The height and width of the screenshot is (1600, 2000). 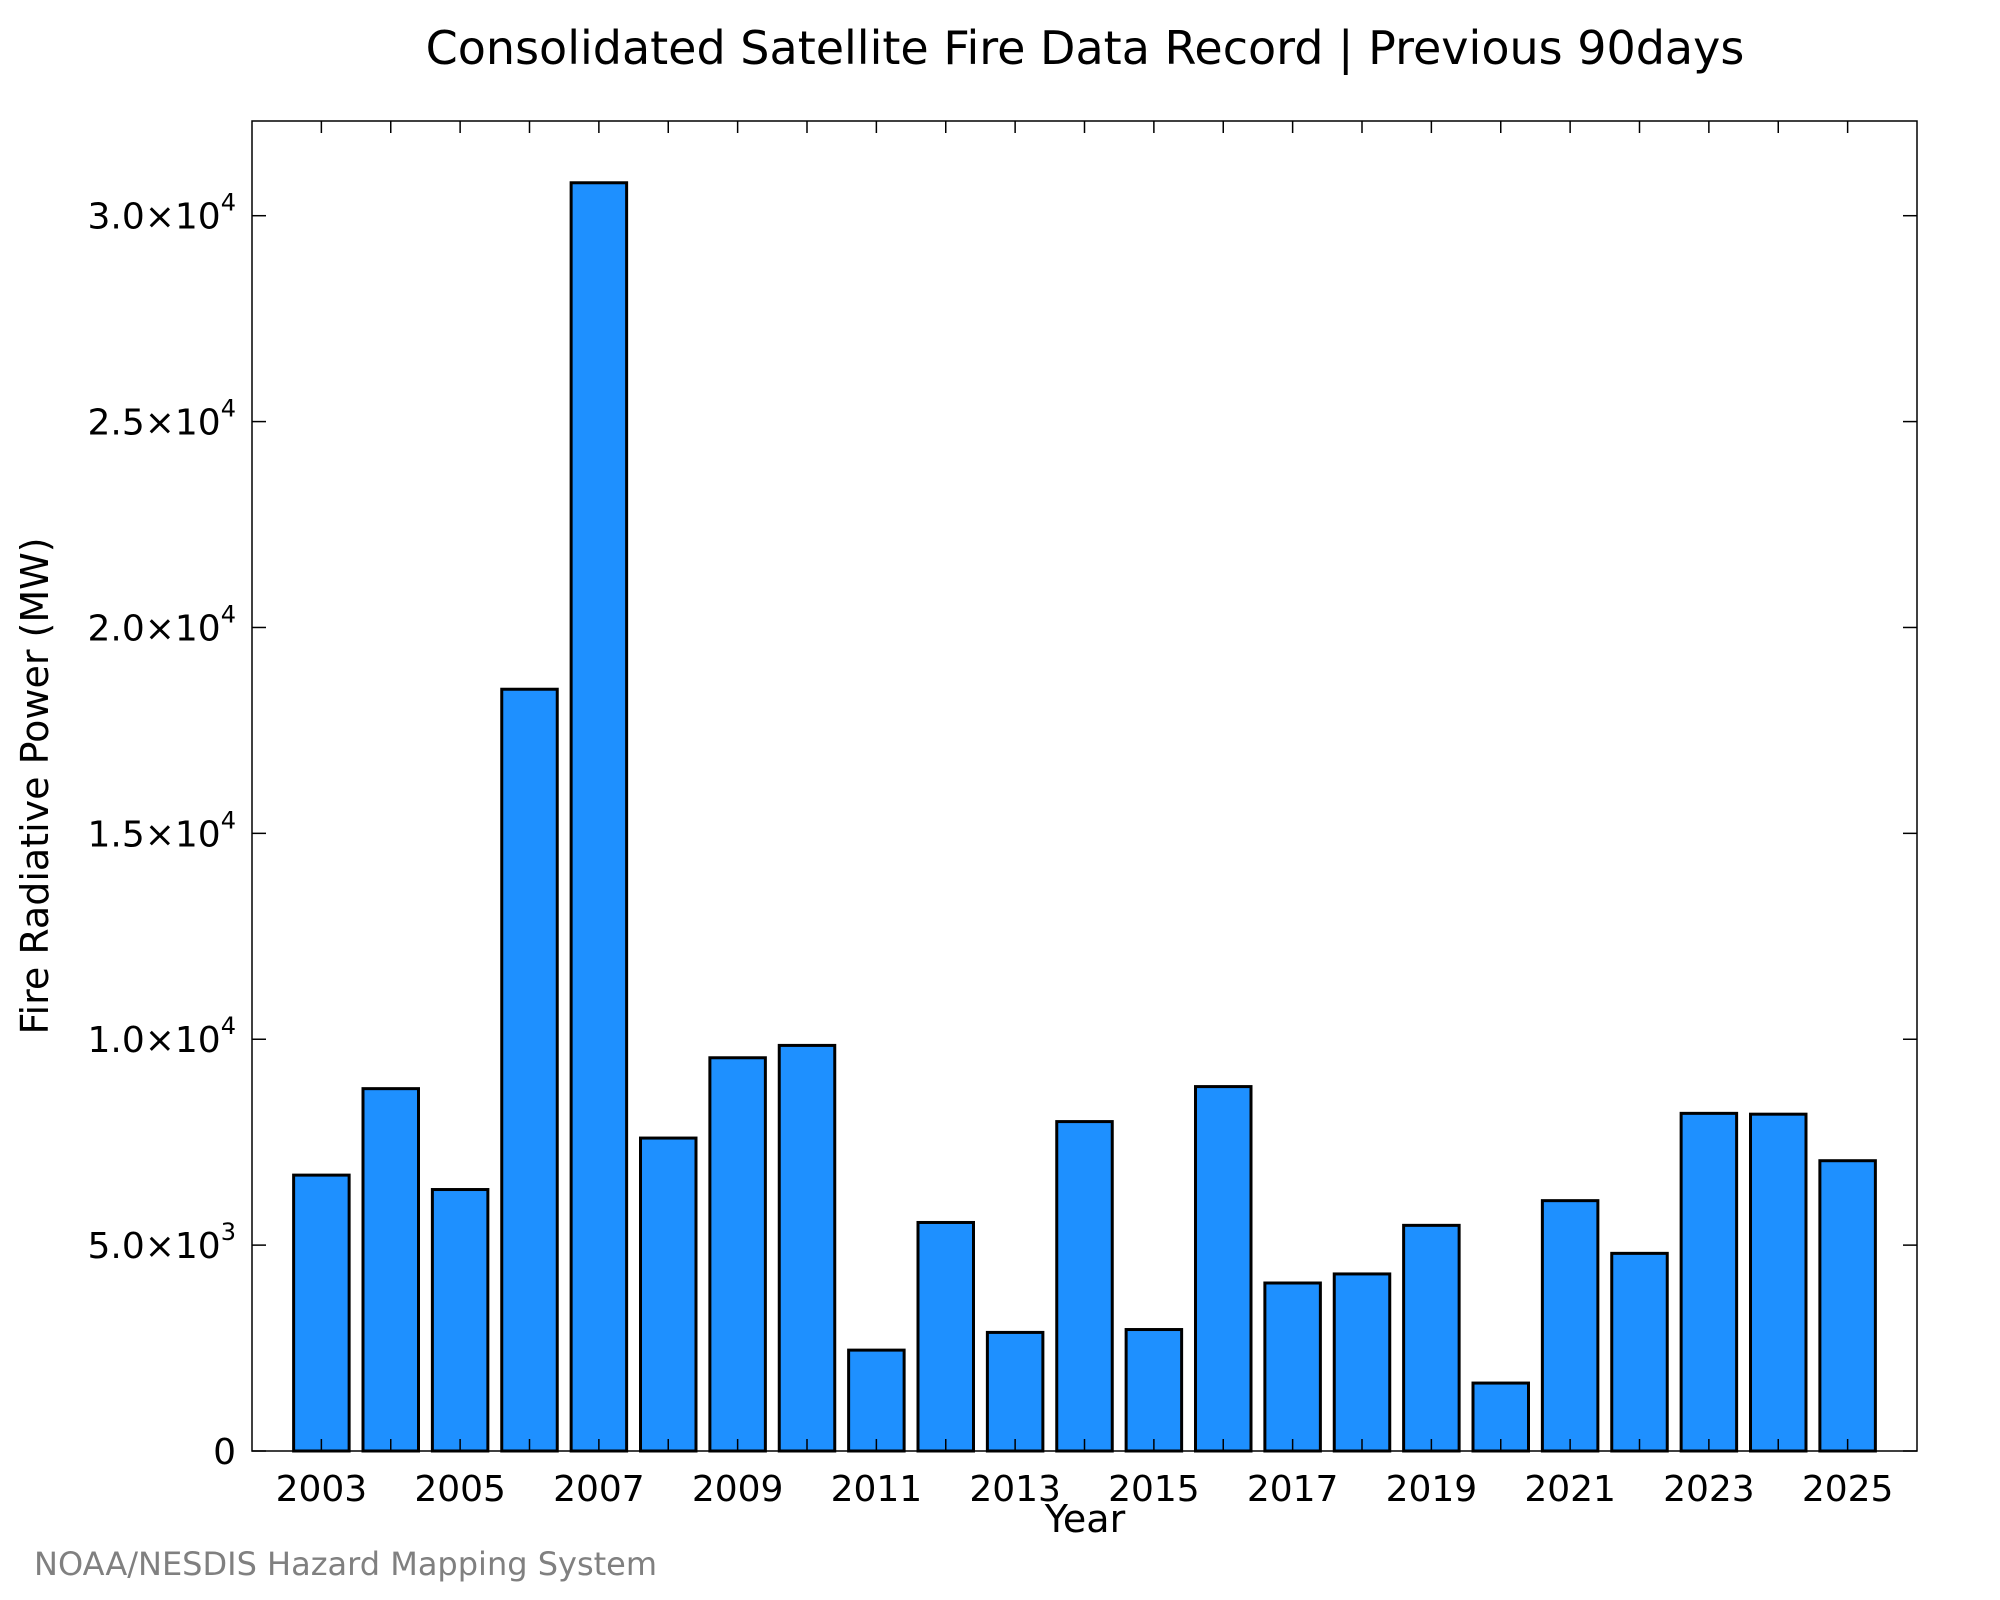 I want to click on x-axis-label: Year, so click(x=1085, y=1519).